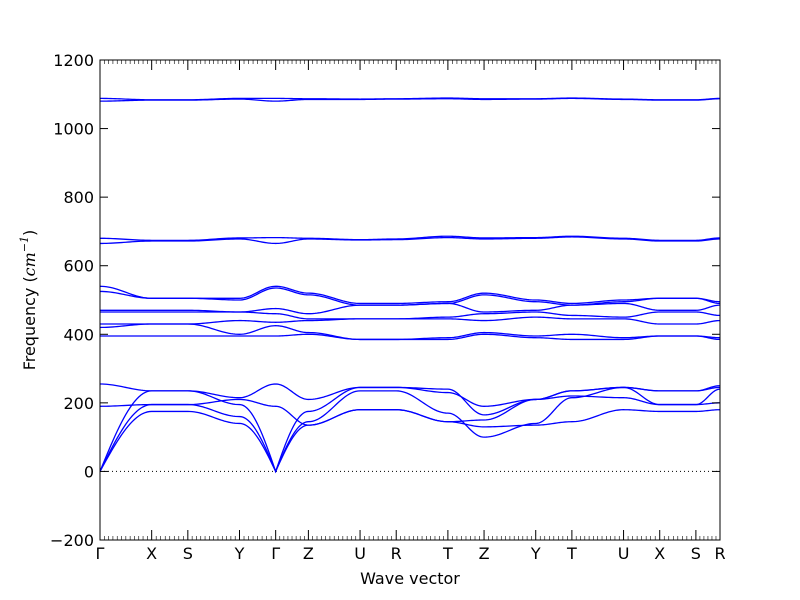  What do you see at coordinates (73, 129) in the screenshot?
I see `y-tick-label: 1000` at bounding box center [73, 129].